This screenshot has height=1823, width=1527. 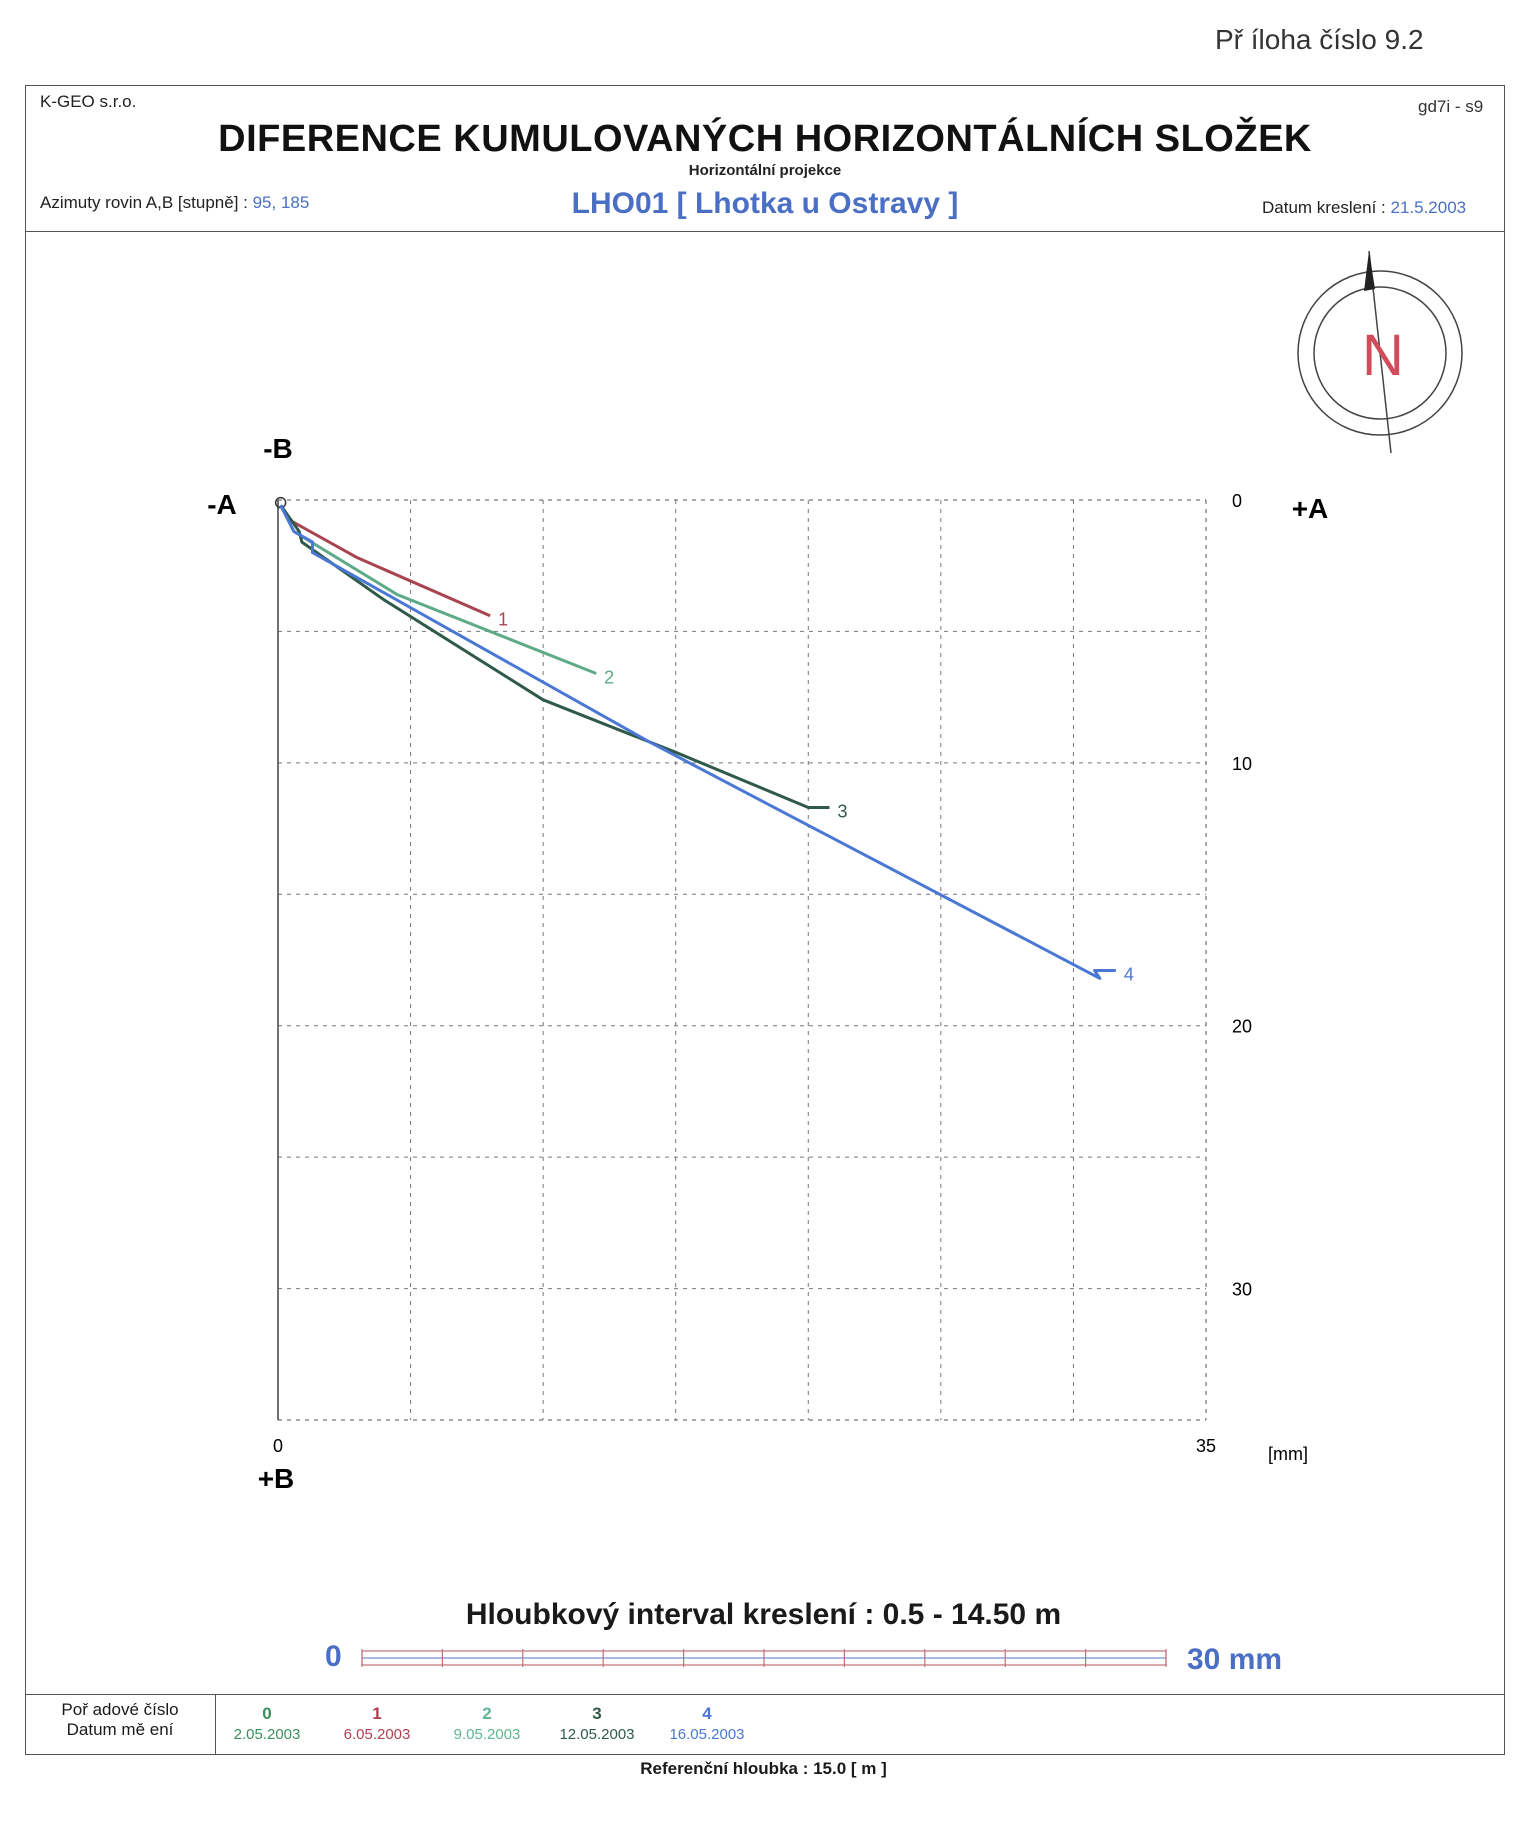 I want to click on legend-entry-number: 1, so click(x=377, y=1713).